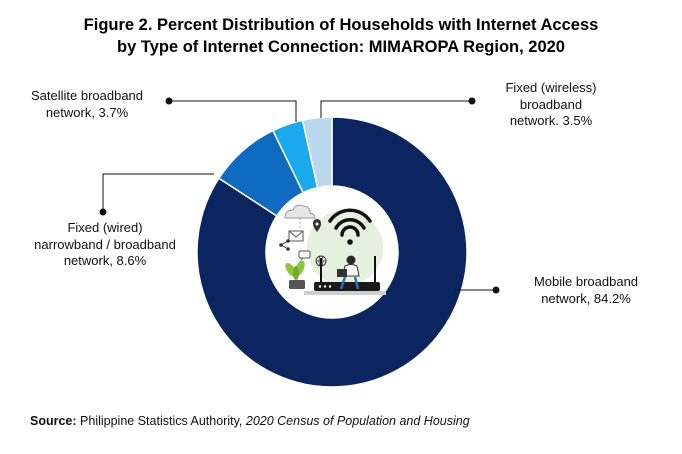  Describe the element at coordinates (105, 227) in the screenshot. I see `label-wired-line-1: Fixed (wired)` at that location.